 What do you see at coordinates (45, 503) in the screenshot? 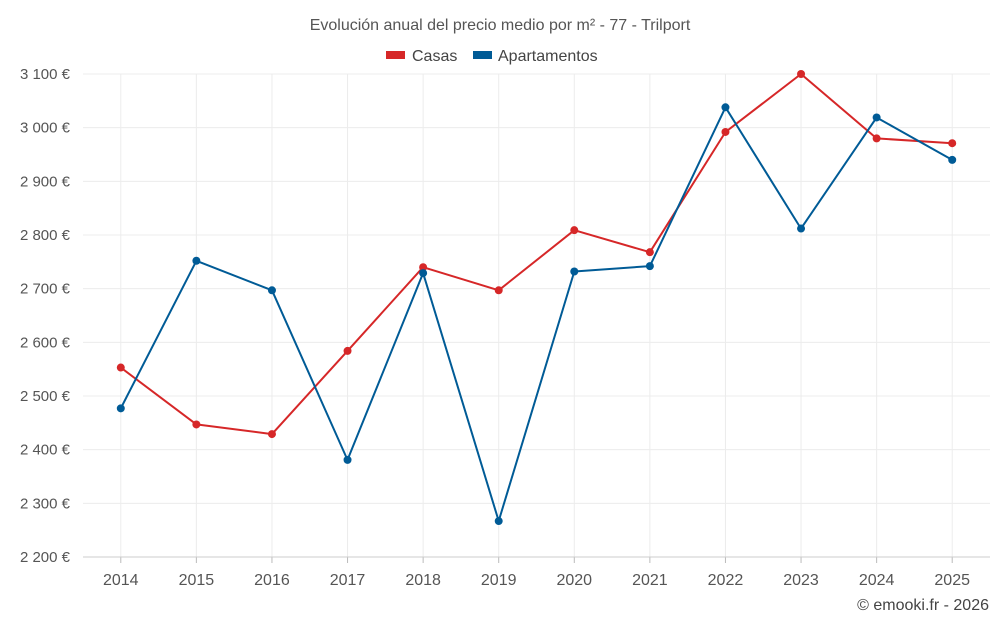
I see `y-tick-label: 2 300 €` at bounding box center [45, 503].